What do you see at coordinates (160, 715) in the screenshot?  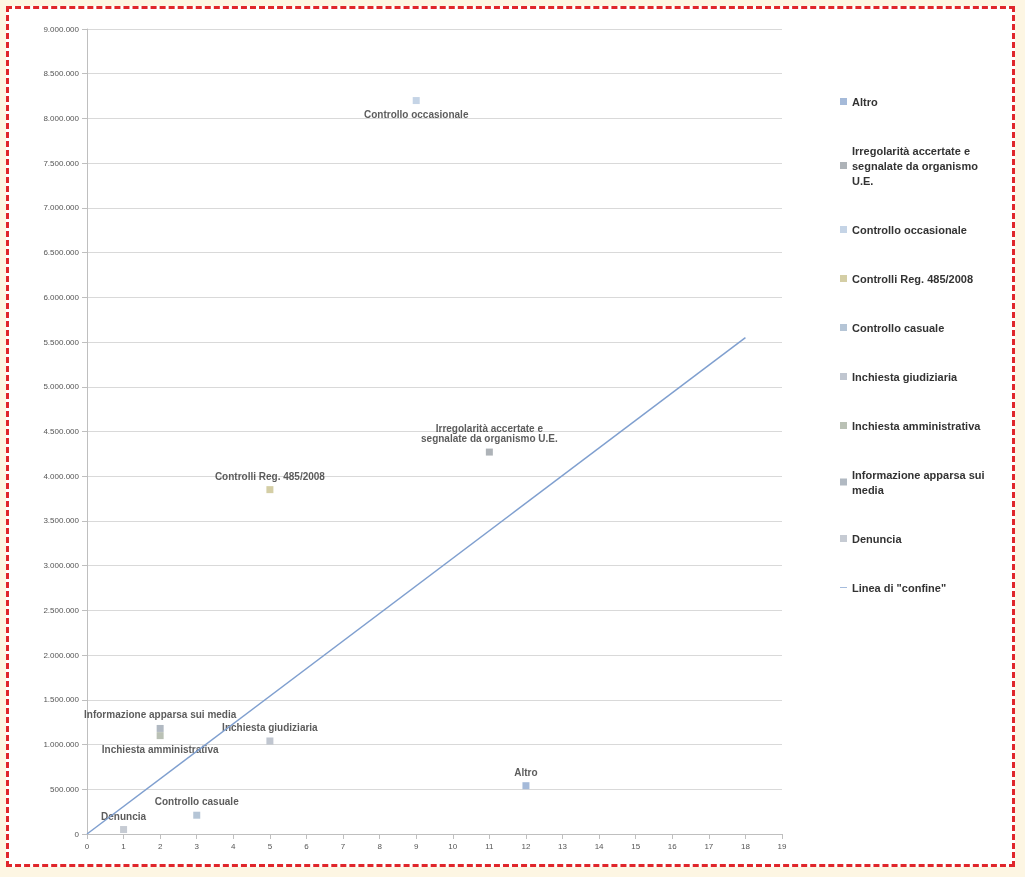 I see `text: Informazione apparsa sui media` at bounding box center [160, 715].